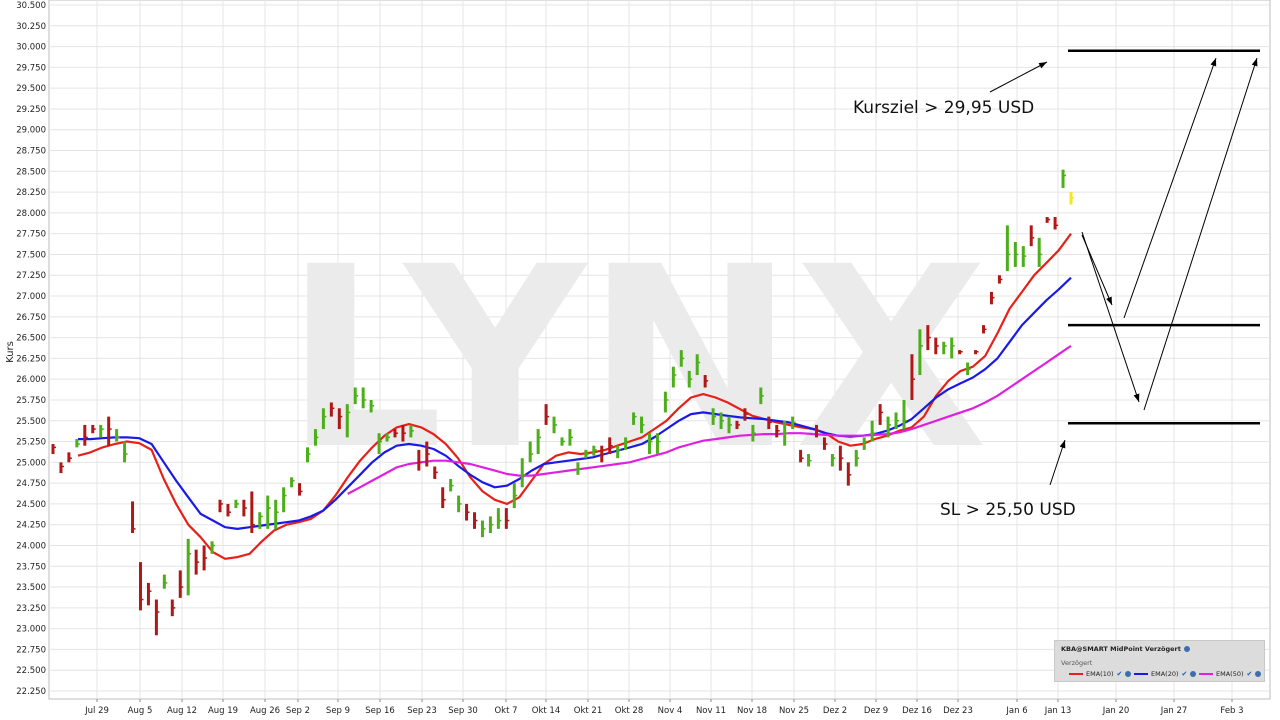 The width and height of the screenshot is (1280, 720). Describe the element at coordinates (31, 318) in the screenshot. I see `y-tick-label: 26.750` at that location.